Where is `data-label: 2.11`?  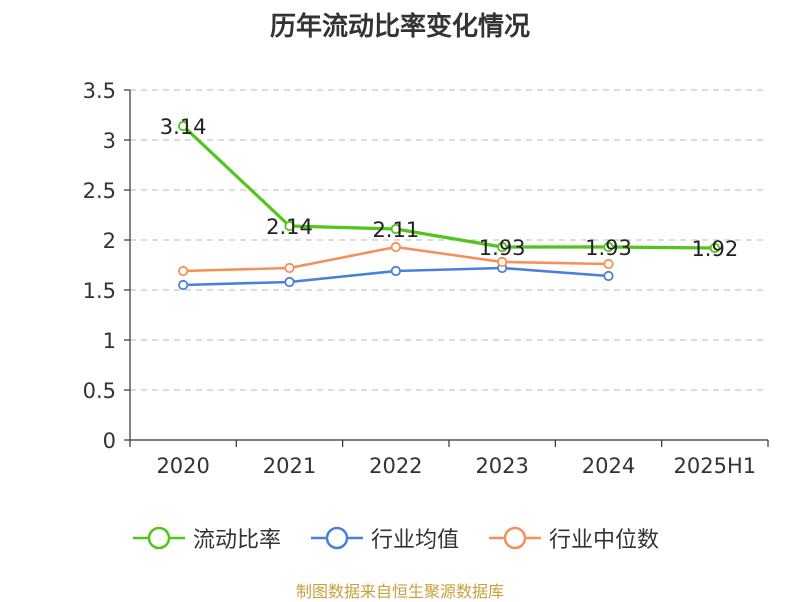
data-label: 2.11 is located at coordinates (395, 230).